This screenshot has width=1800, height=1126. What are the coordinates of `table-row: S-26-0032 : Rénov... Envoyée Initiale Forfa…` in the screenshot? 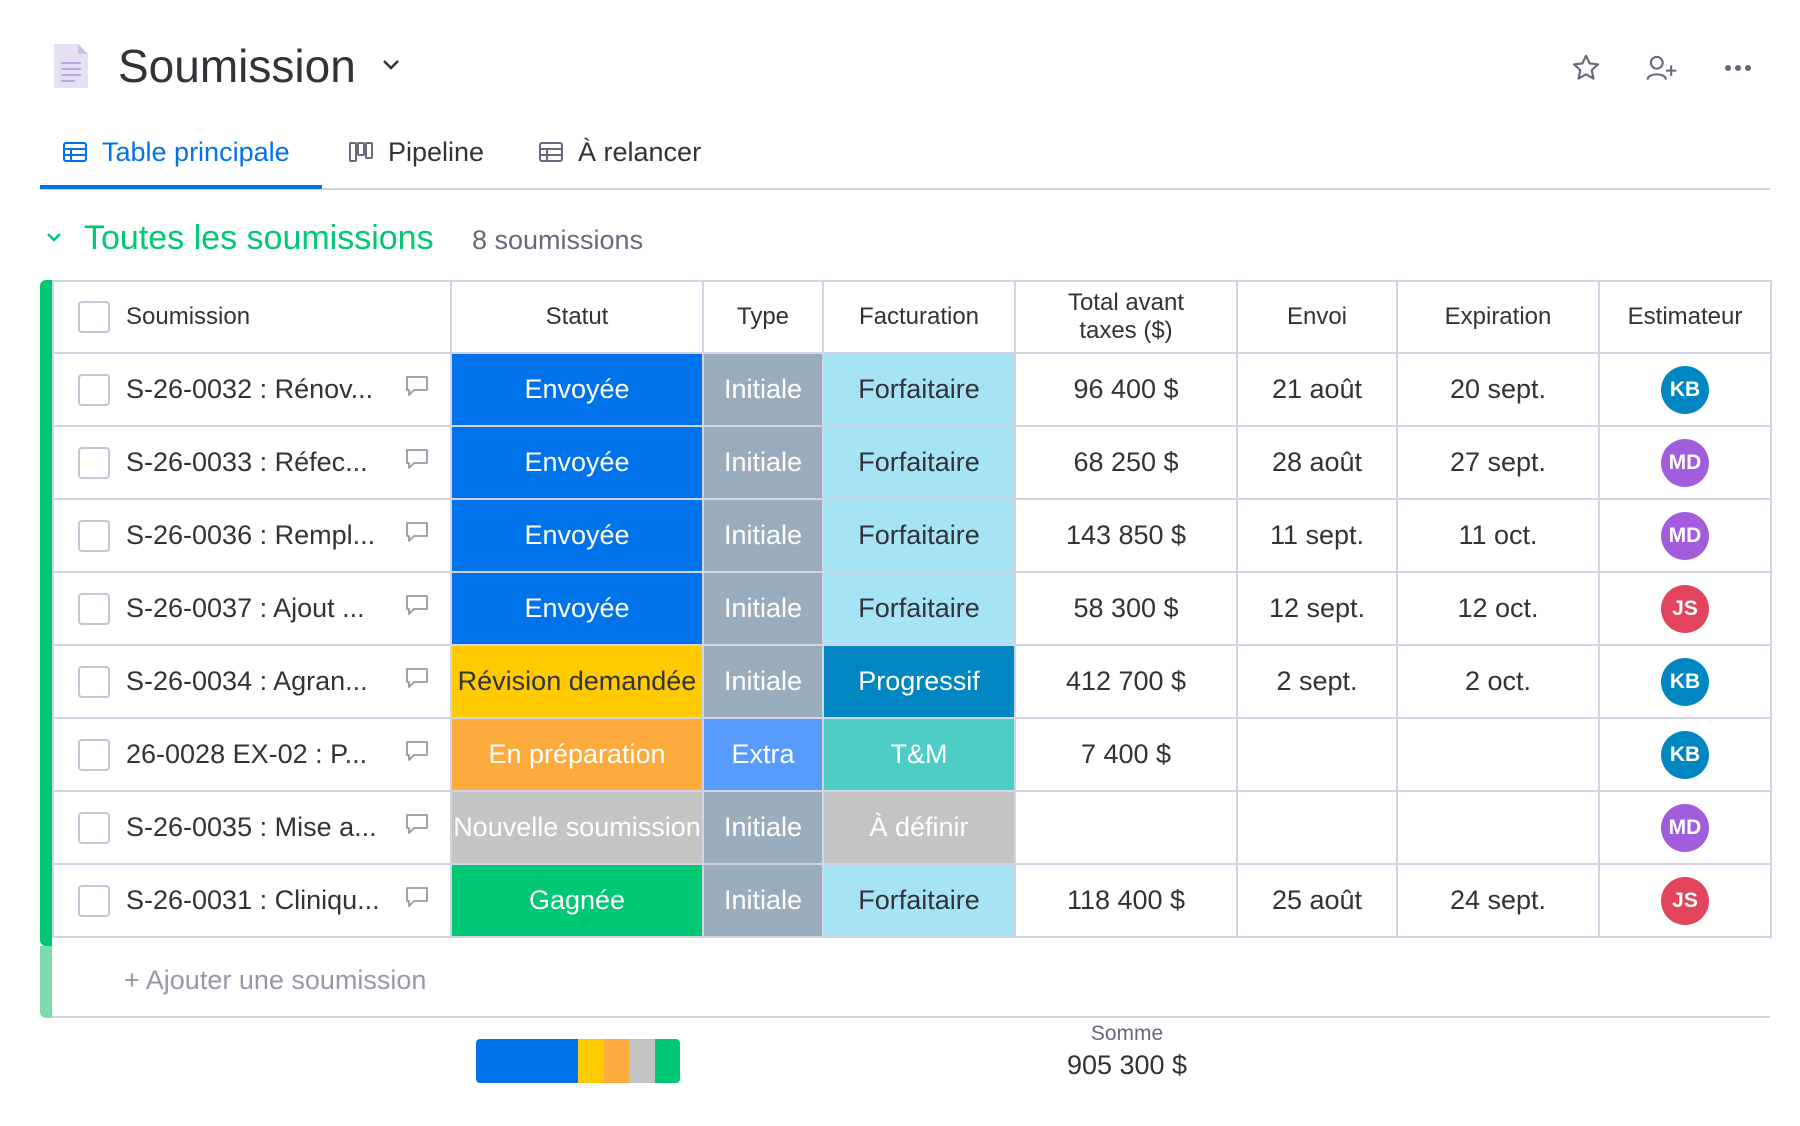 It's located at (912, 389).